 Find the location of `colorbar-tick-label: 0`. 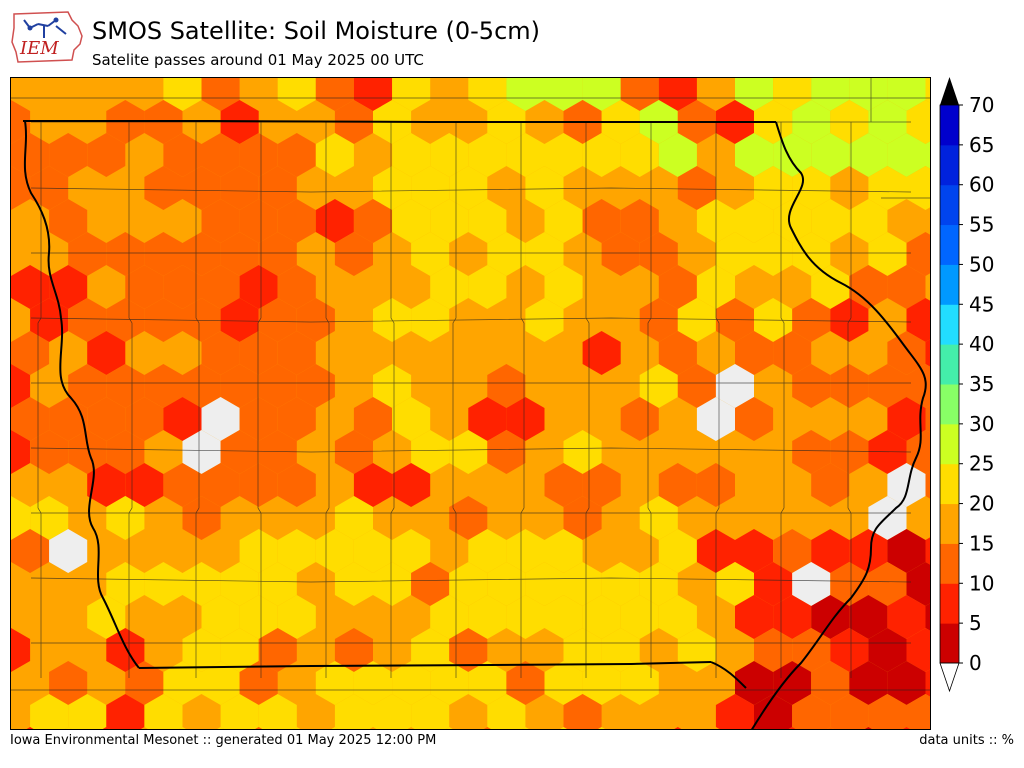

colorbar-tick-label: 0 is located at coordinates (975, 663).